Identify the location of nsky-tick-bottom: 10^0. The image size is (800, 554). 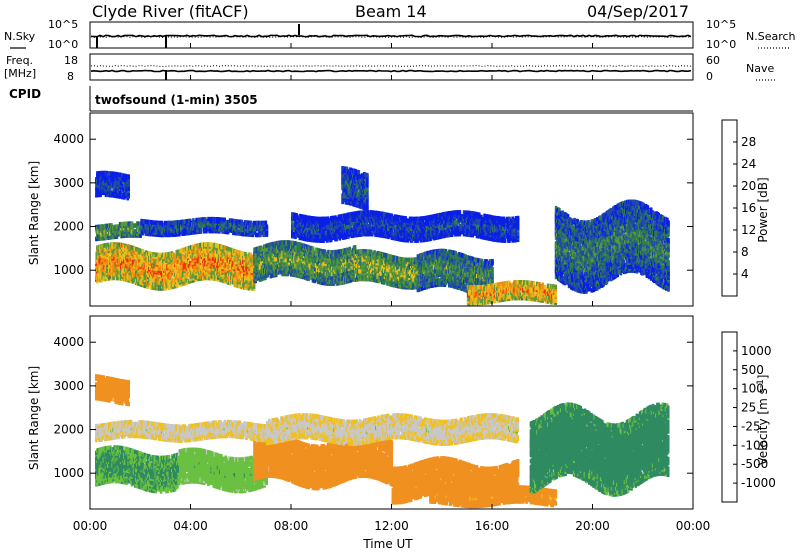
(63, 44).